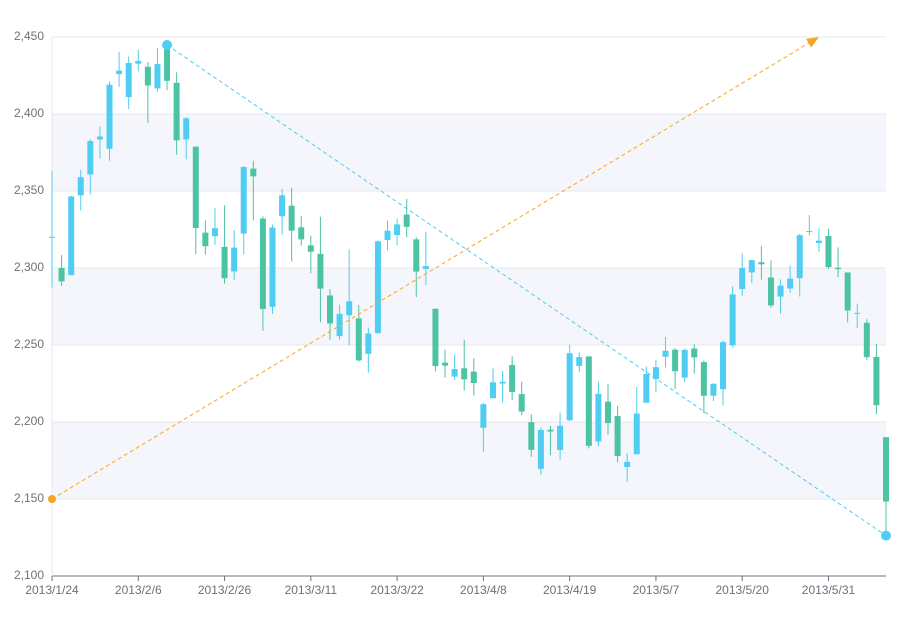  What do you see at coordinates (397, 590) in the screenshot?
I see `x-tick-label: 2013/3/22` at bounding box center [397, 590].